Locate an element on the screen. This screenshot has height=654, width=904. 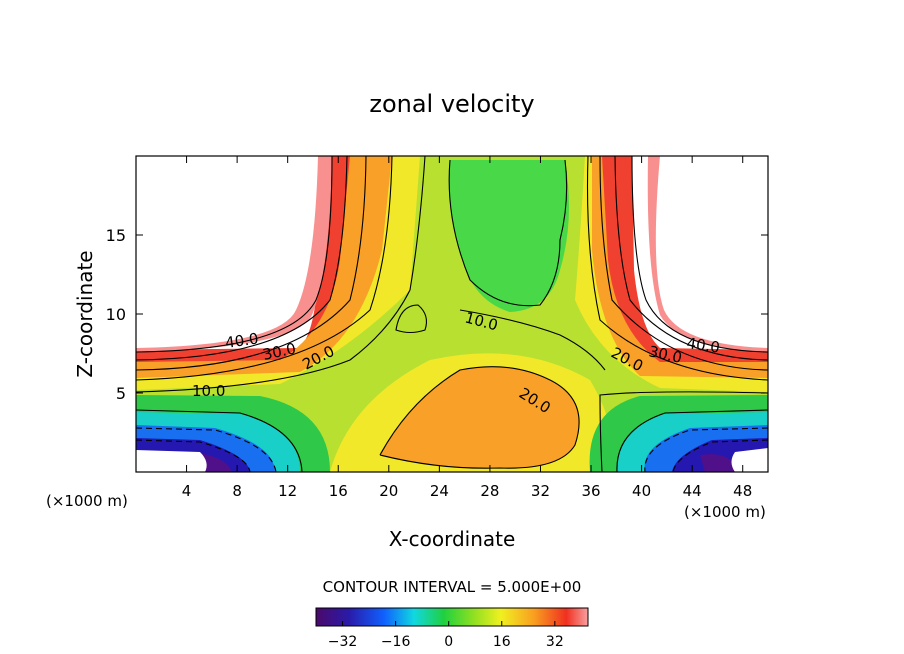
x-tick-label: 44 is located at coordinates (692, 491).